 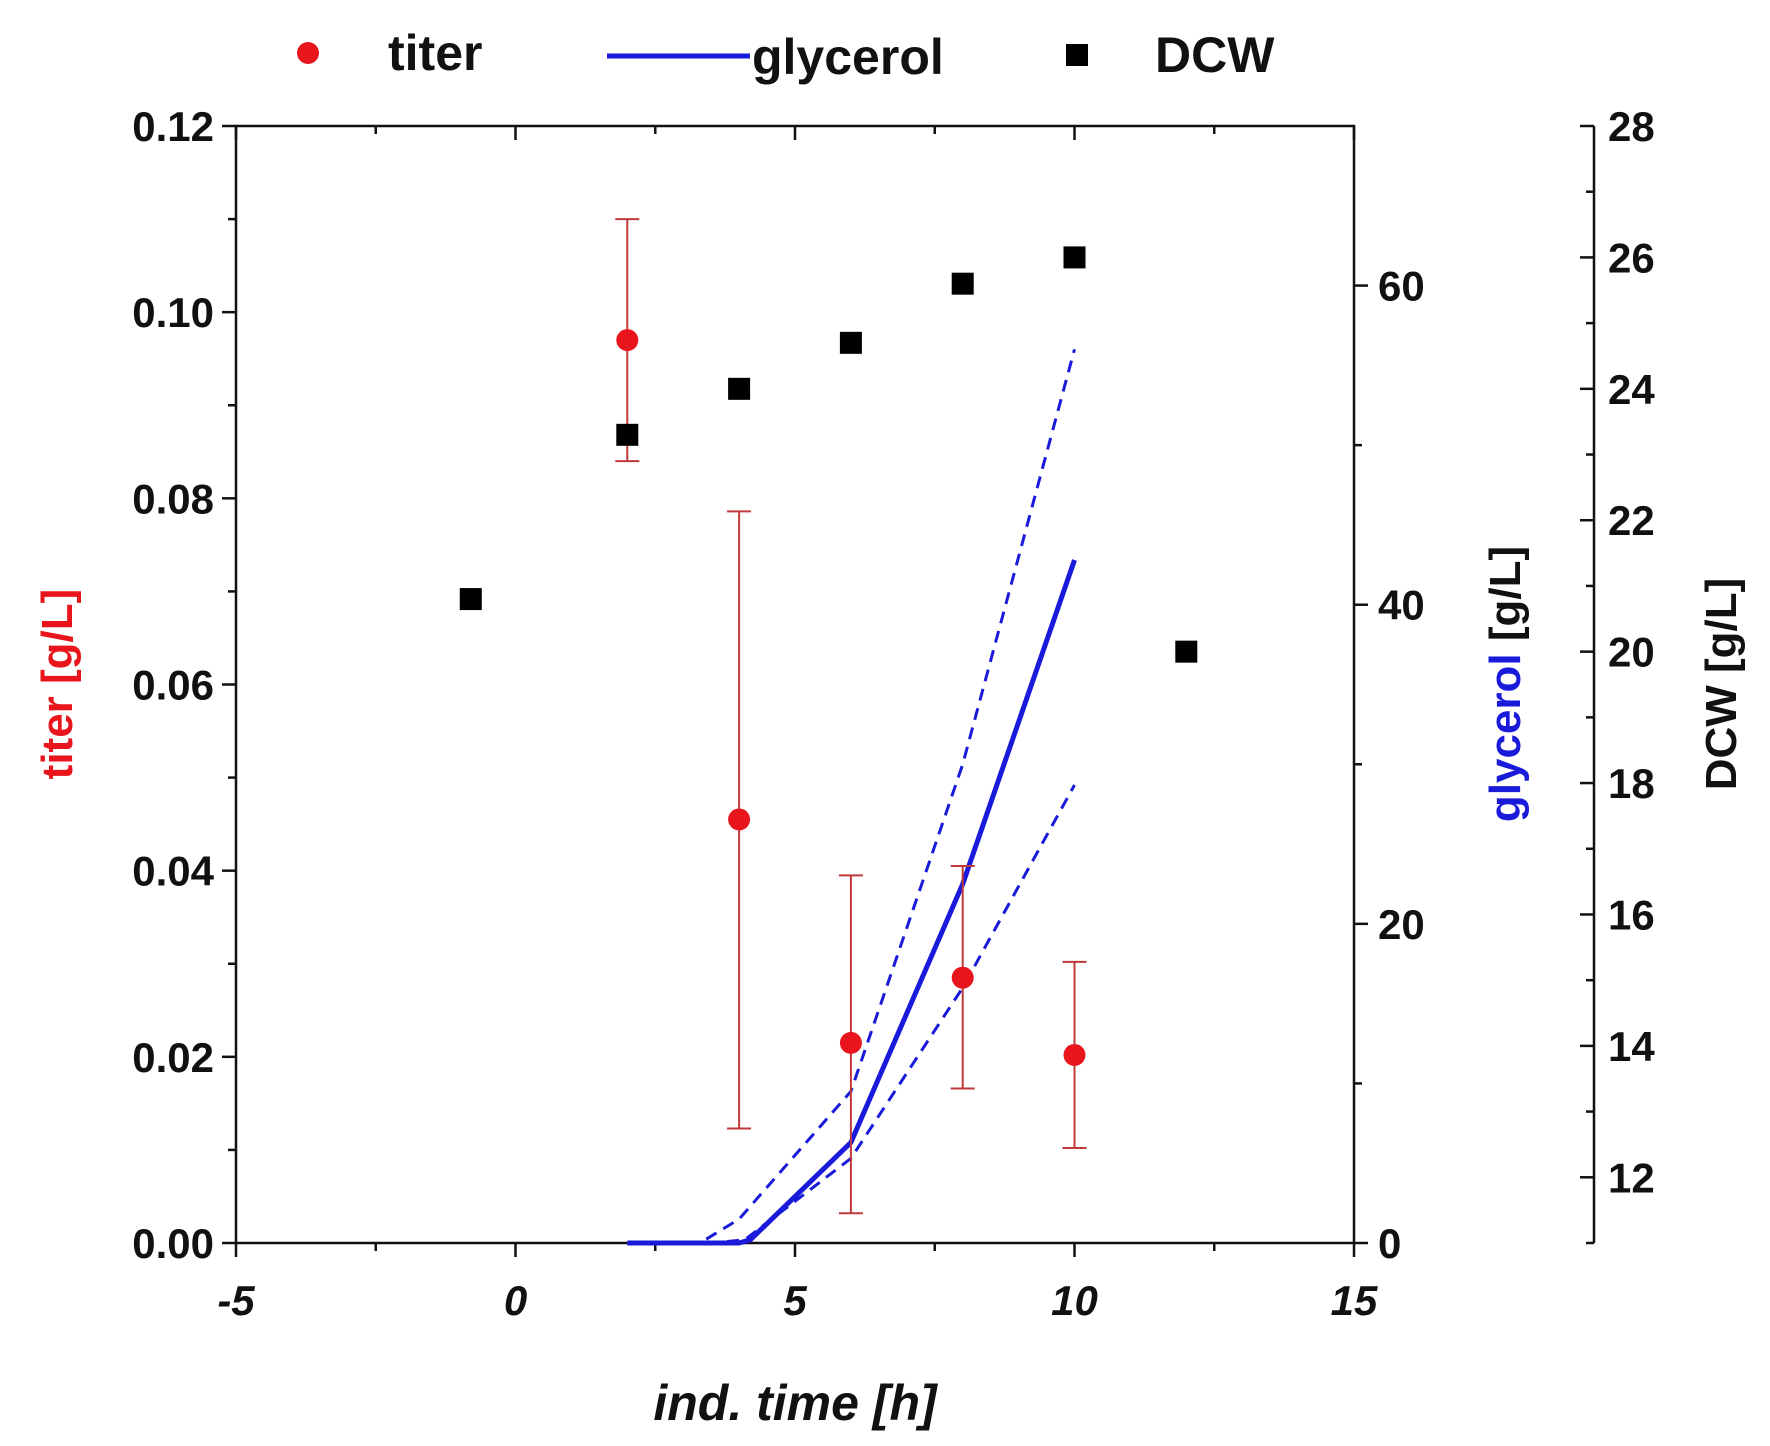 I want to click on x-tick-label: 10, so click(x=1074, y=1300).